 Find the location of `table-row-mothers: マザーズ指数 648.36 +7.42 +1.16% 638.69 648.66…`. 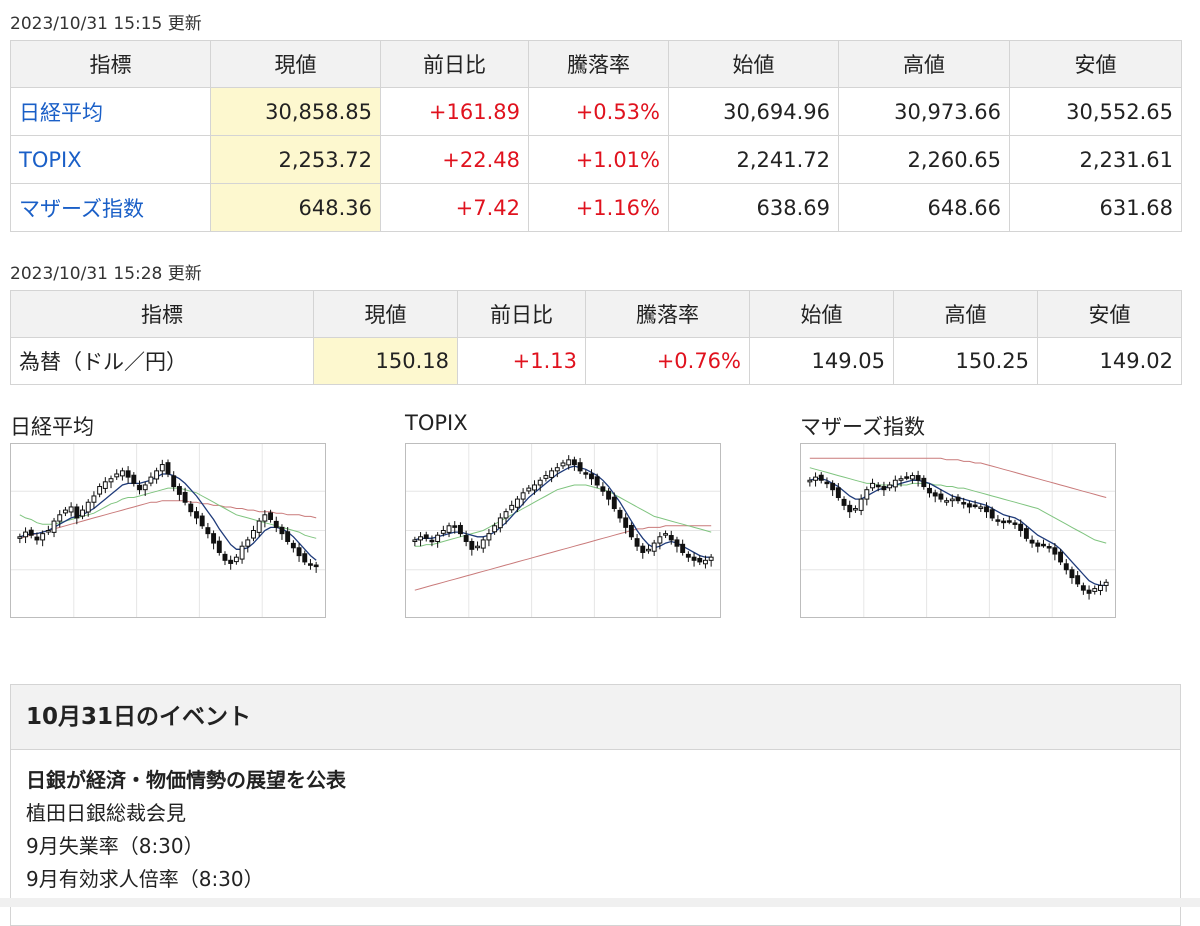

table-row-mothers: マザーズ指数 648.36 +7.42 +1.16% 638.69 648.66… is located at coordinates (596, 207).